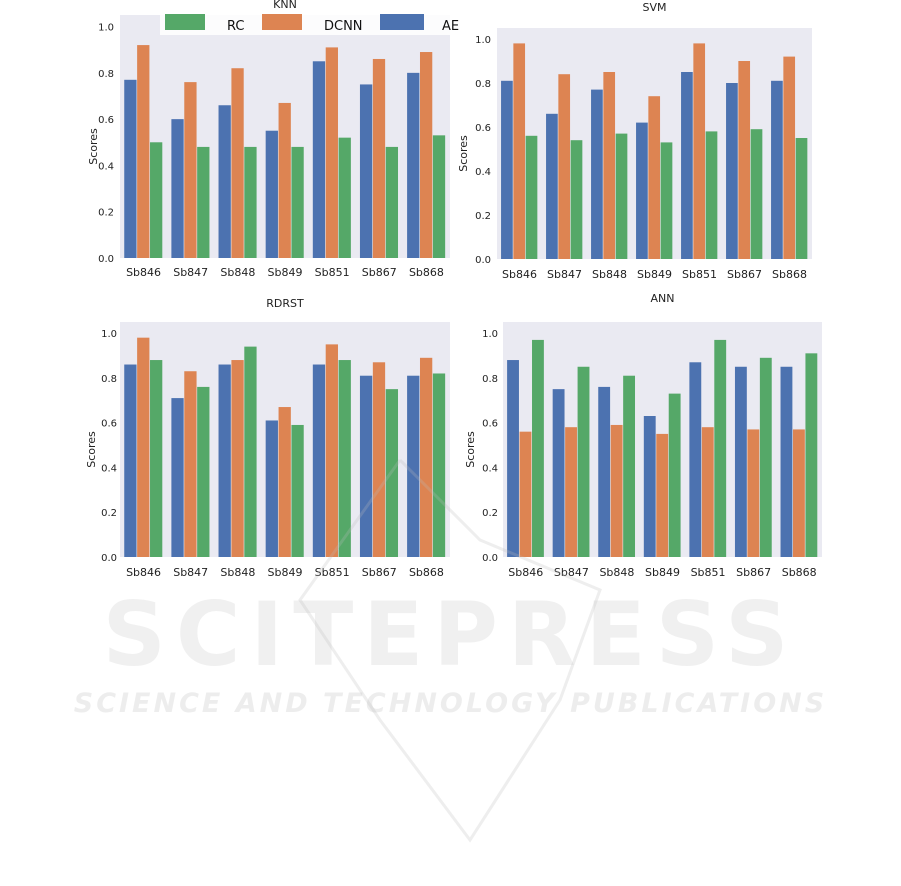  I want to click on panel-rdrst-xtick: Sb868, so click(426, 572).